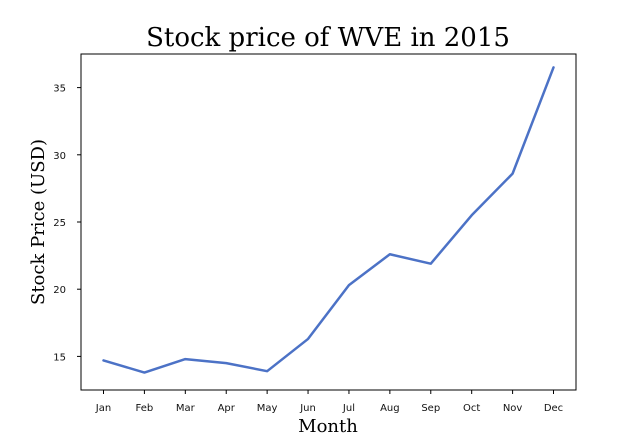 This screenshot has width=640, height=440. I want to click on x-tick-label: Feb, so click(145, 408).